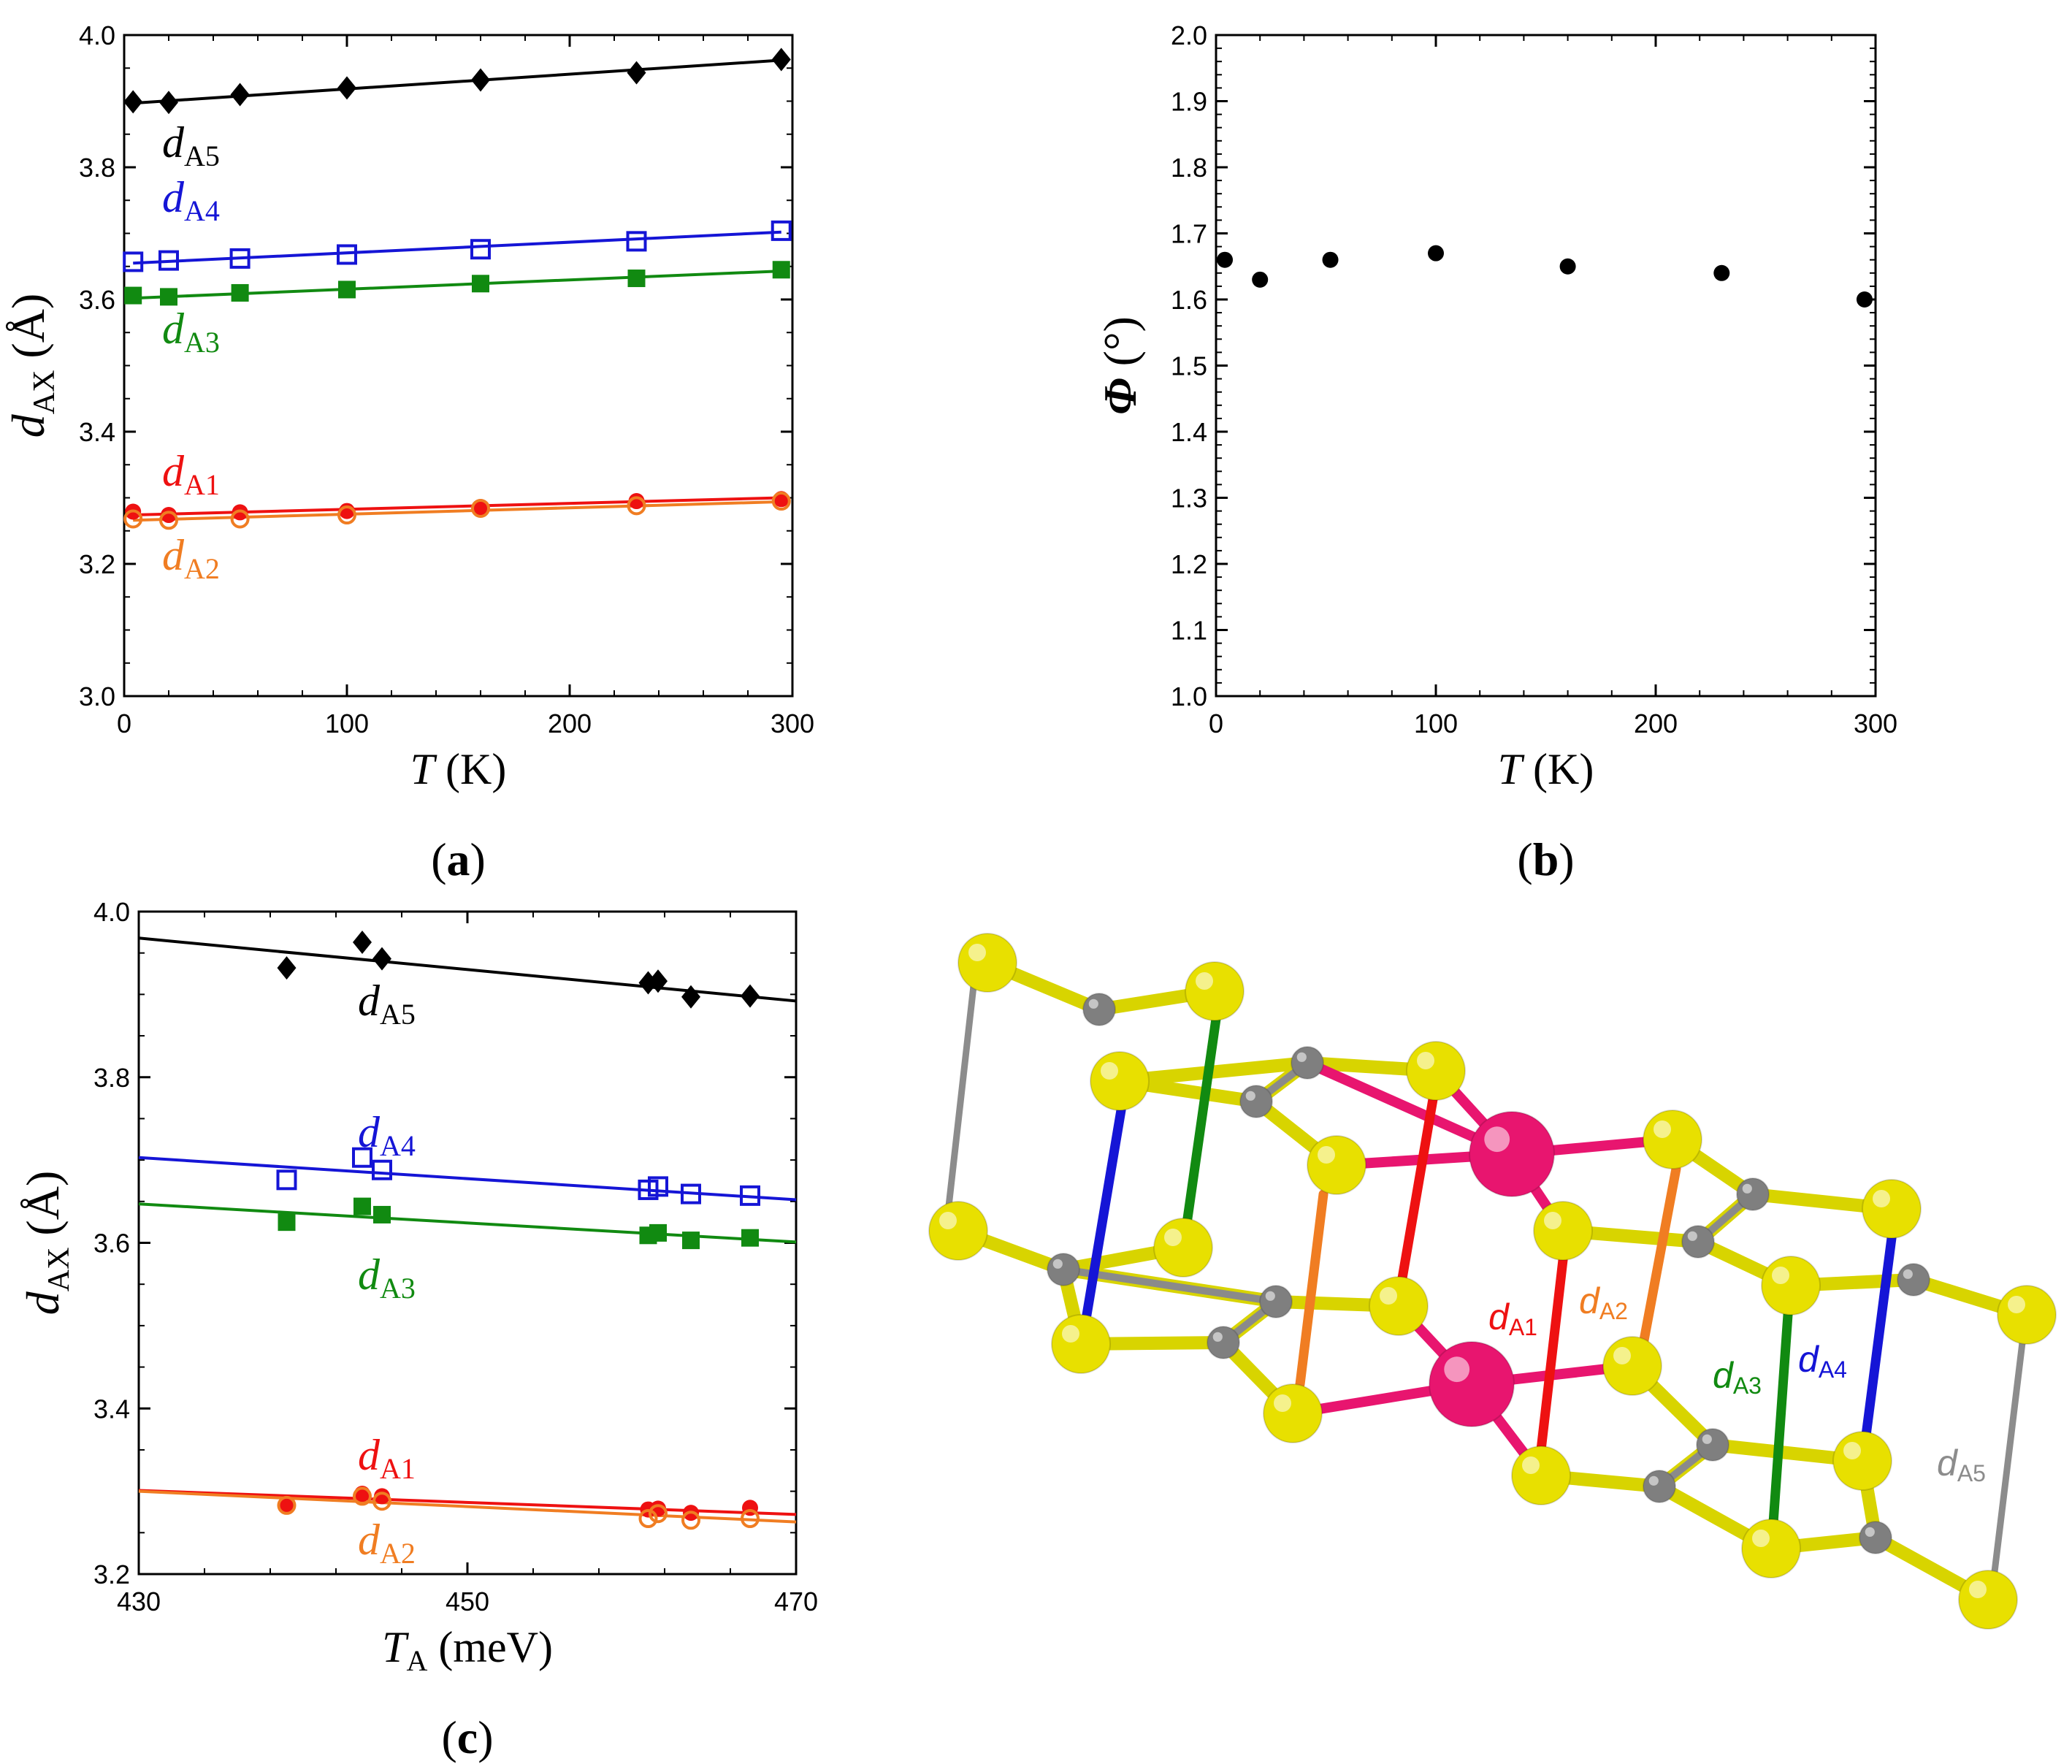 The height and width of the screenshot is (1764, 2072). I want to click on metal-atom, so click(1512, 1154).